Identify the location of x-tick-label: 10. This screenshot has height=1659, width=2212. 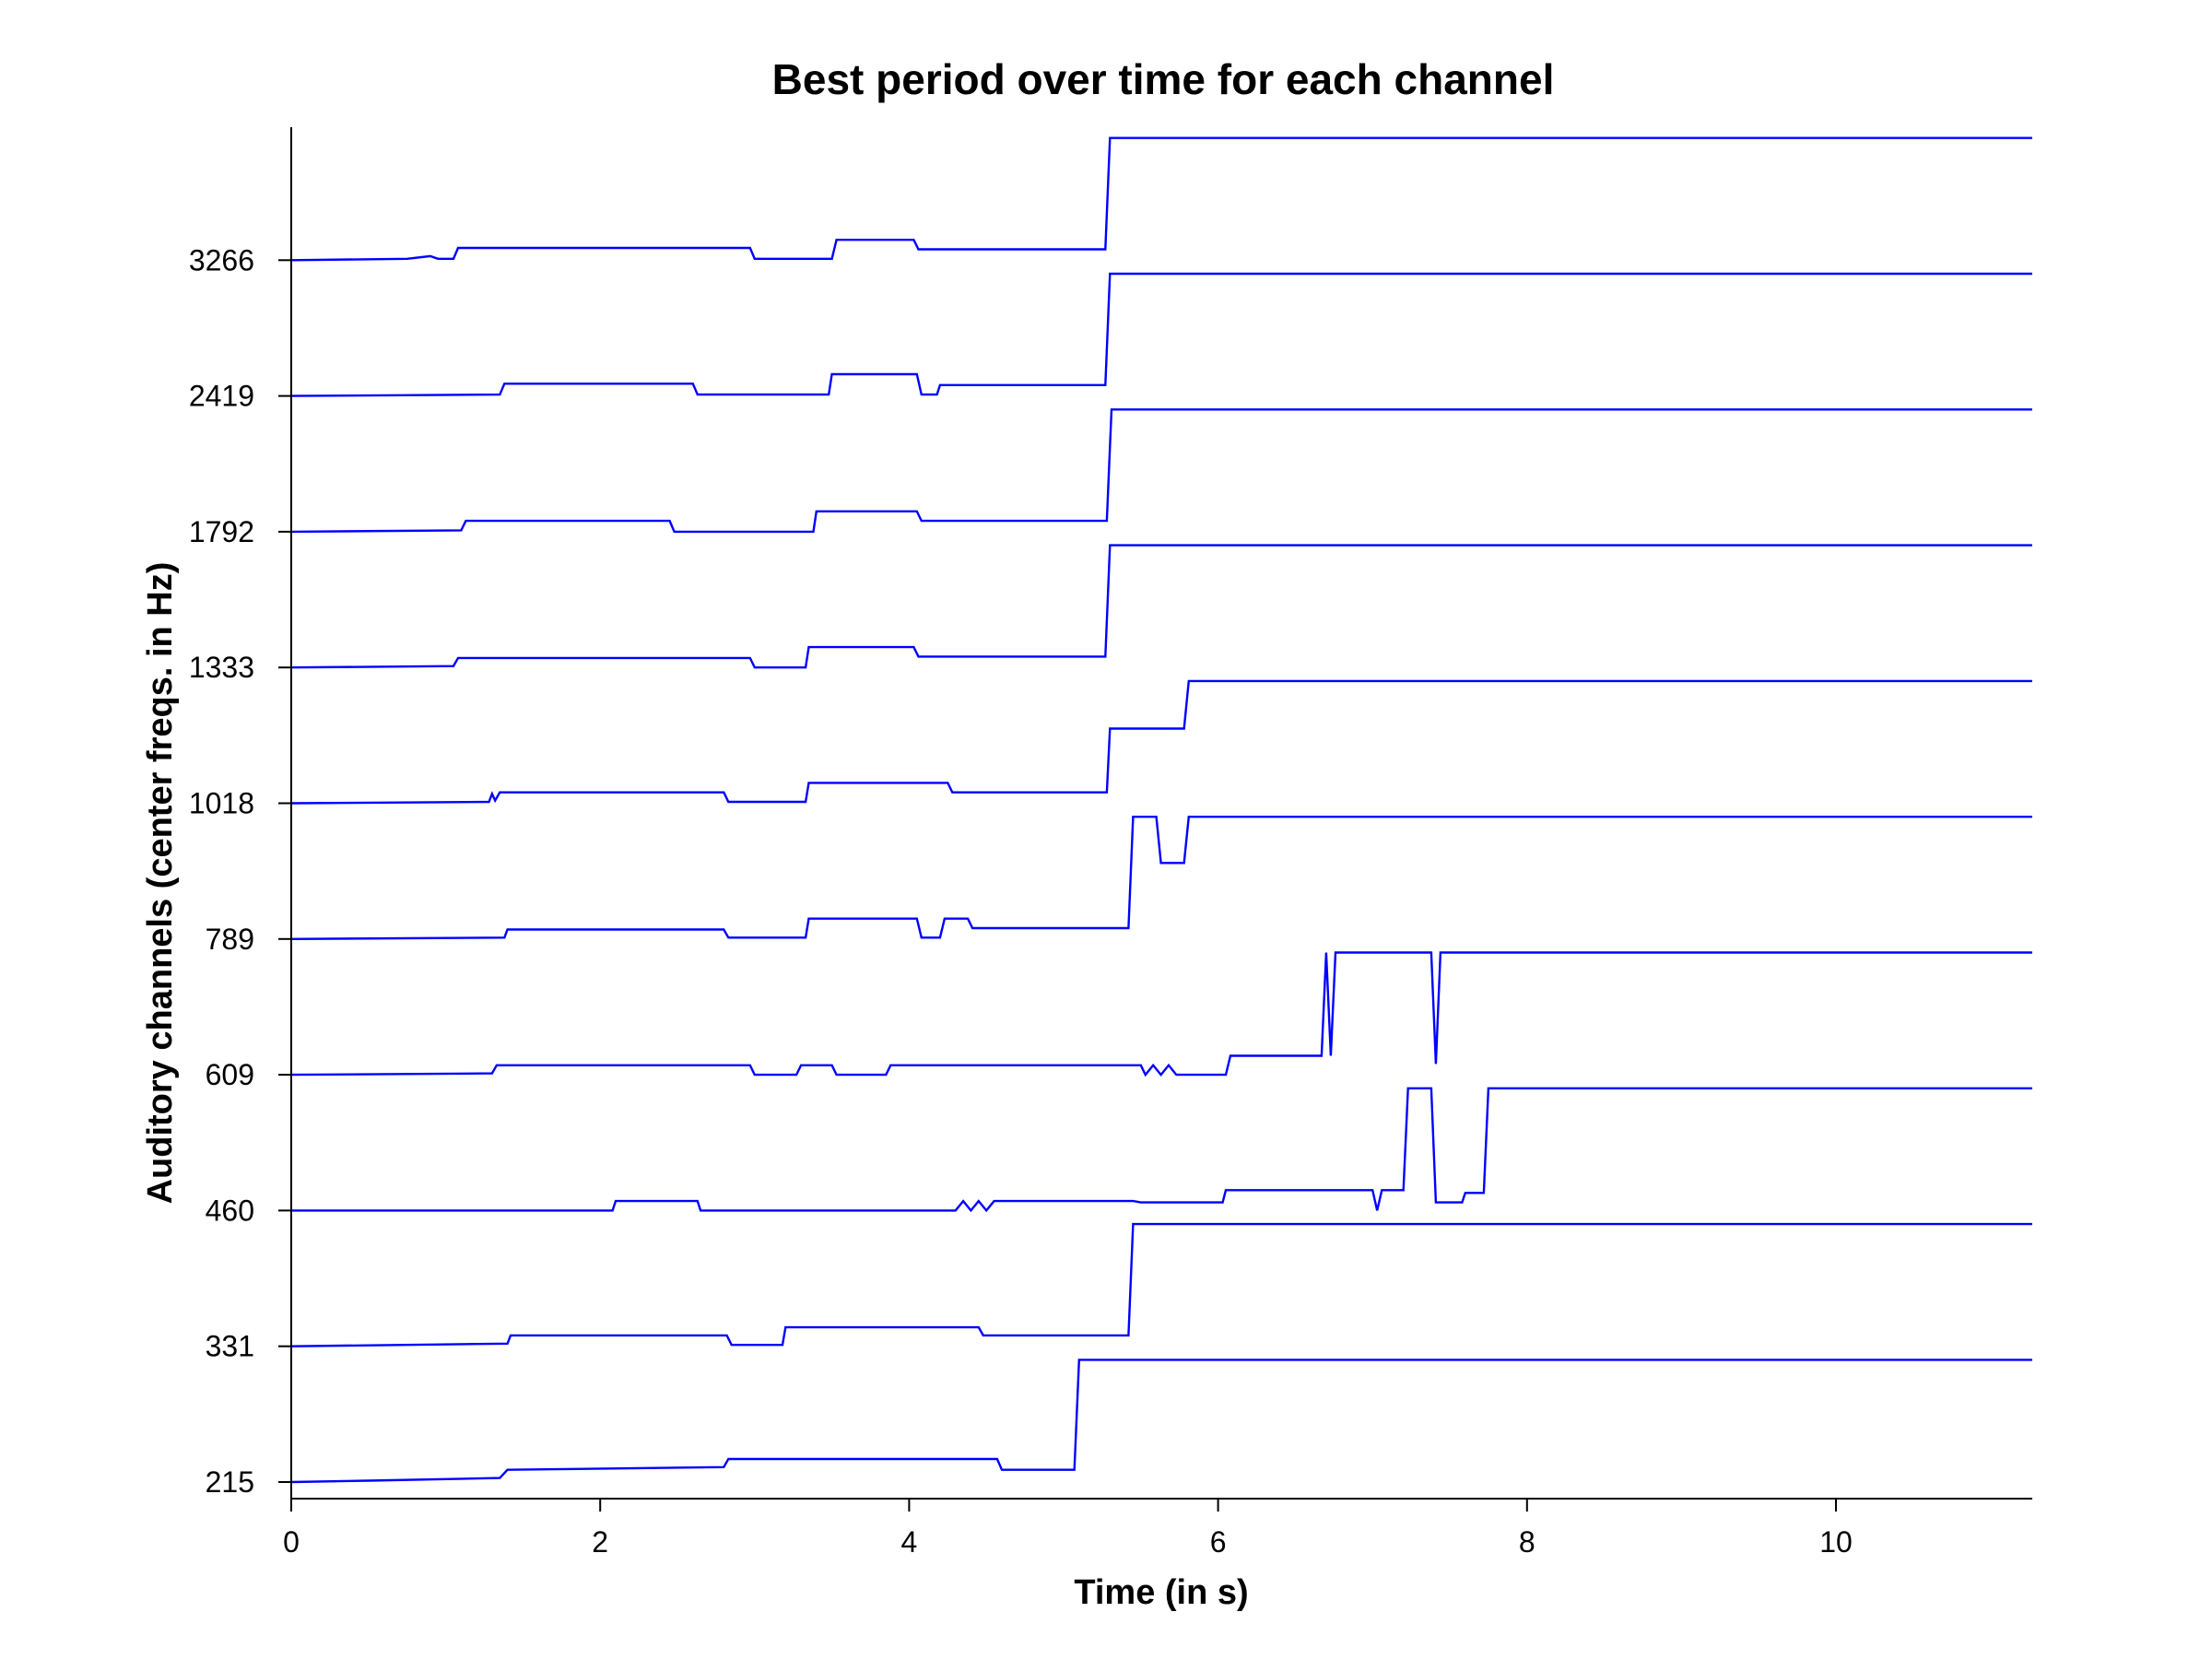
(1836, 1542).